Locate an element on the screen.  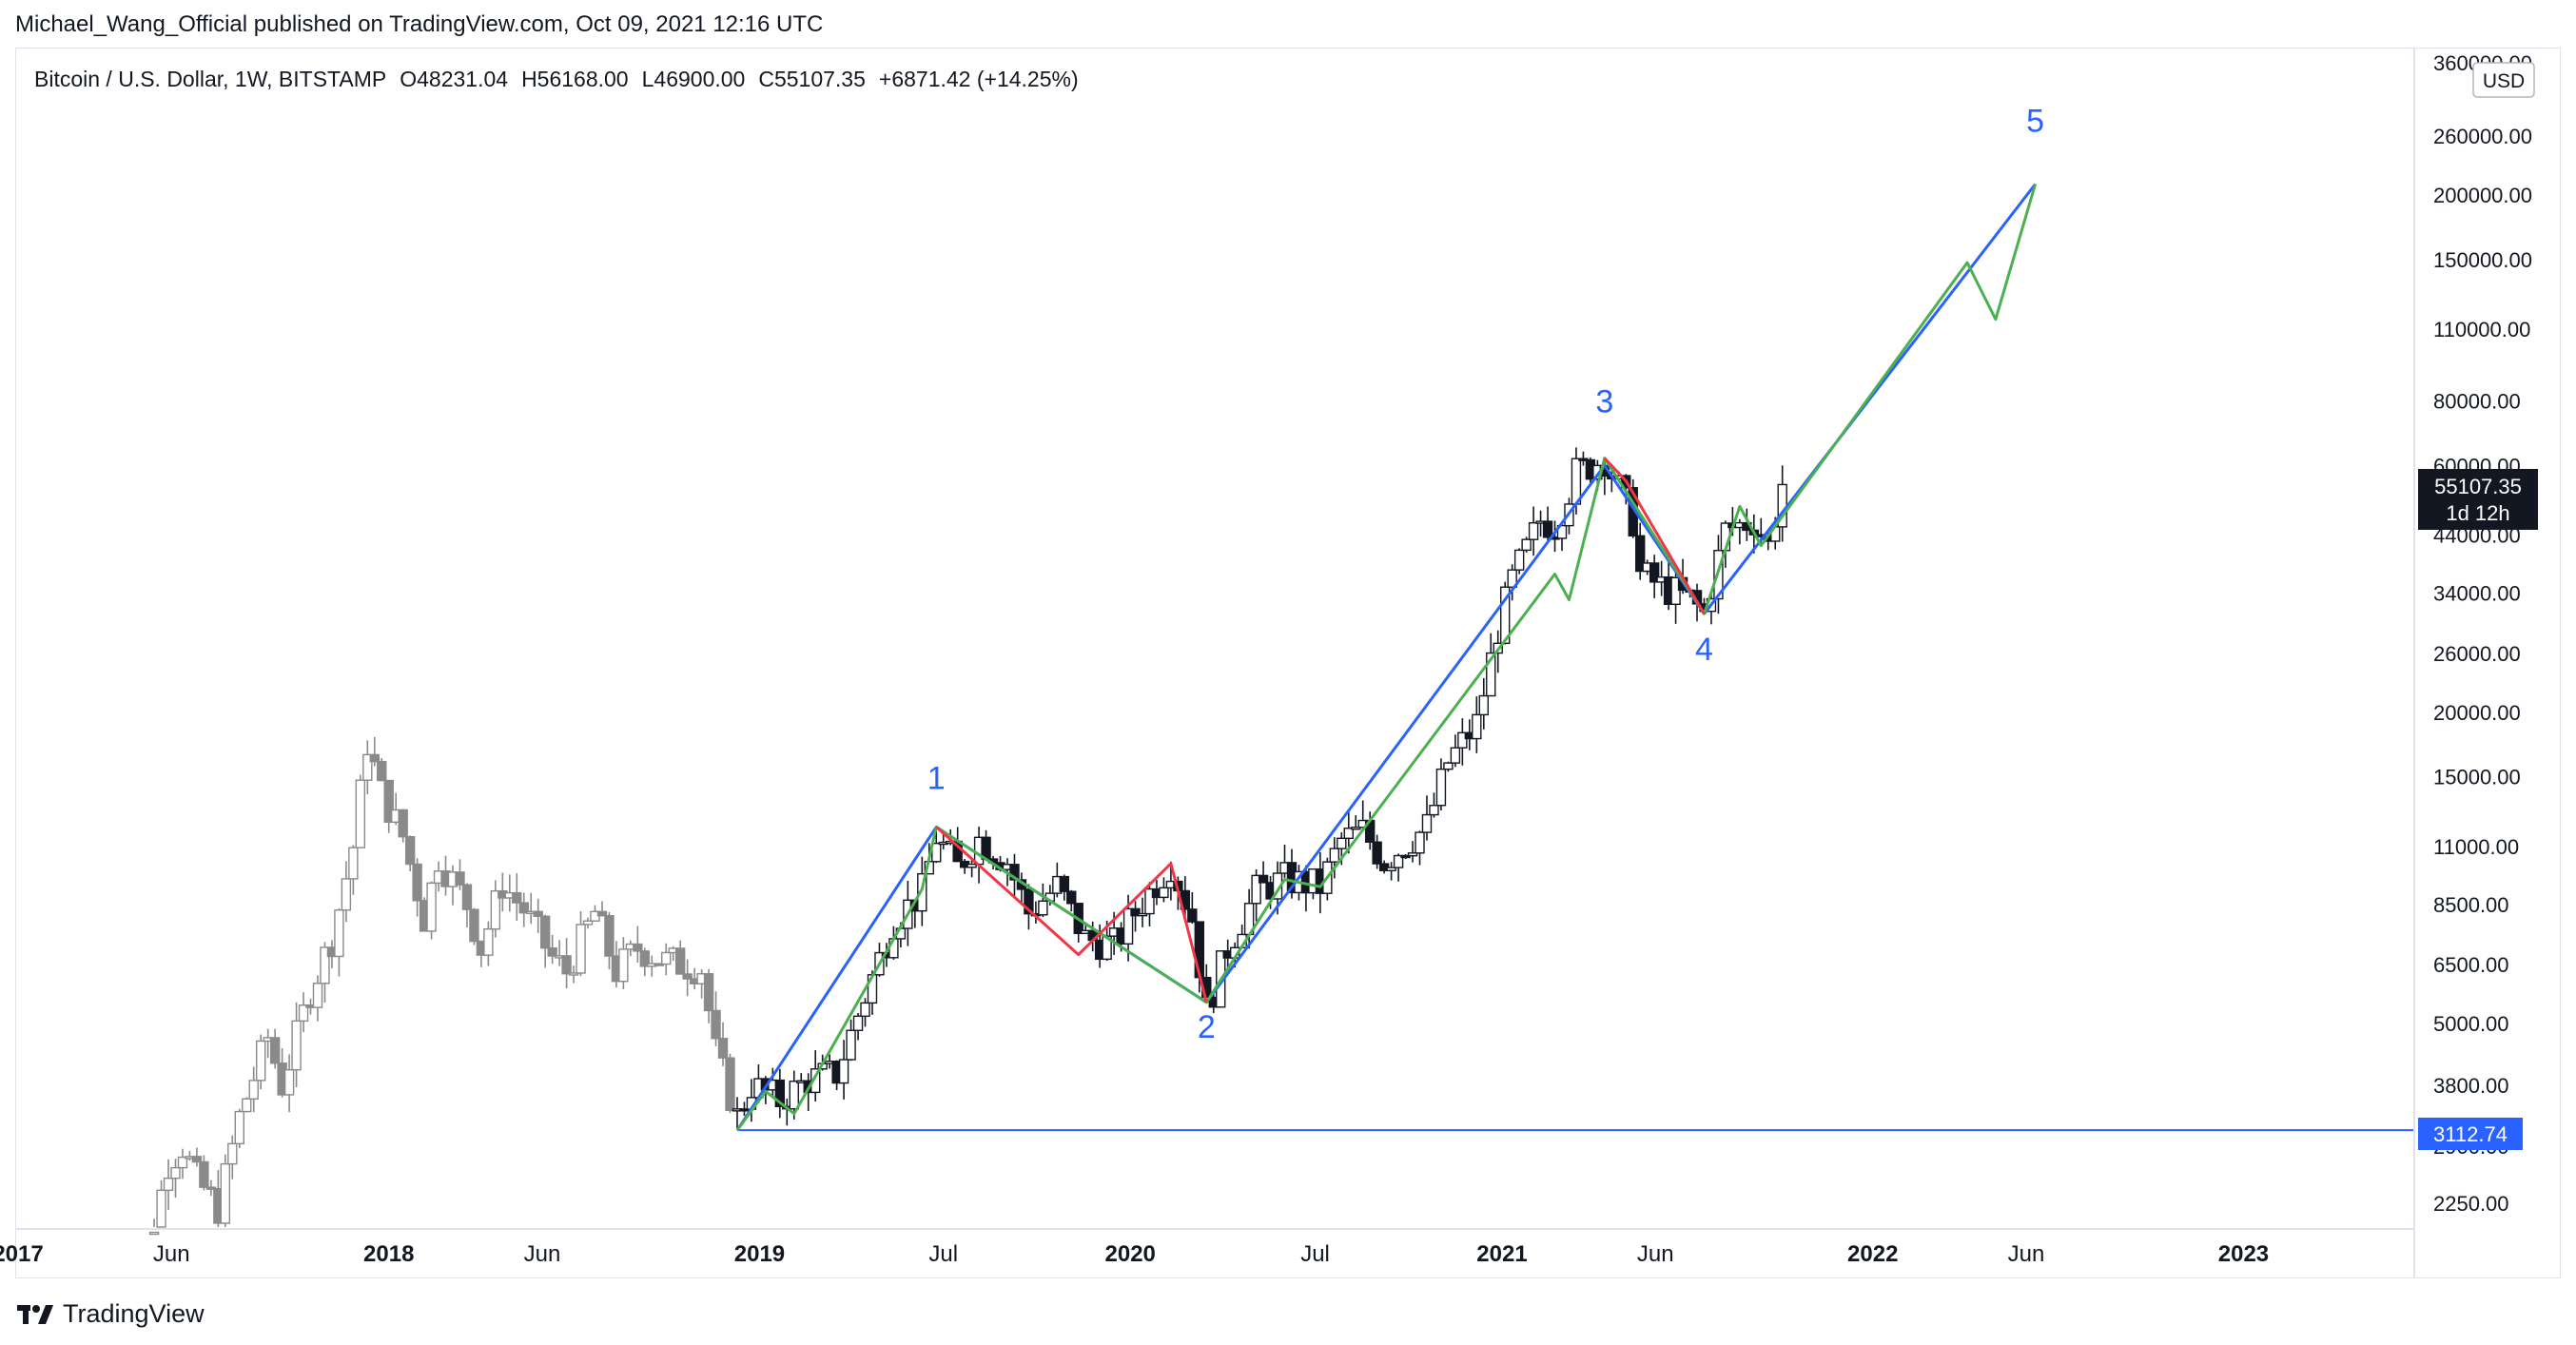
y-tick-label: 5000.00 is located at coordinates (2471, 1024).